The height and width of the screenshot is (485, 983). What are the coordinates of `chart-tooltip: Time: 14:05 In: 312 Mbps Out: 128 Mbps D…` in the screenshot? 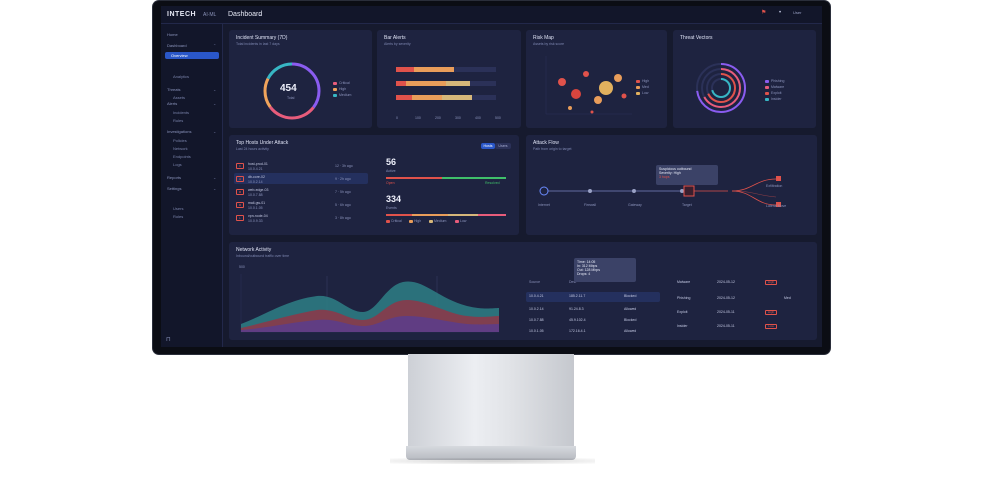 It's located at (605, 270).